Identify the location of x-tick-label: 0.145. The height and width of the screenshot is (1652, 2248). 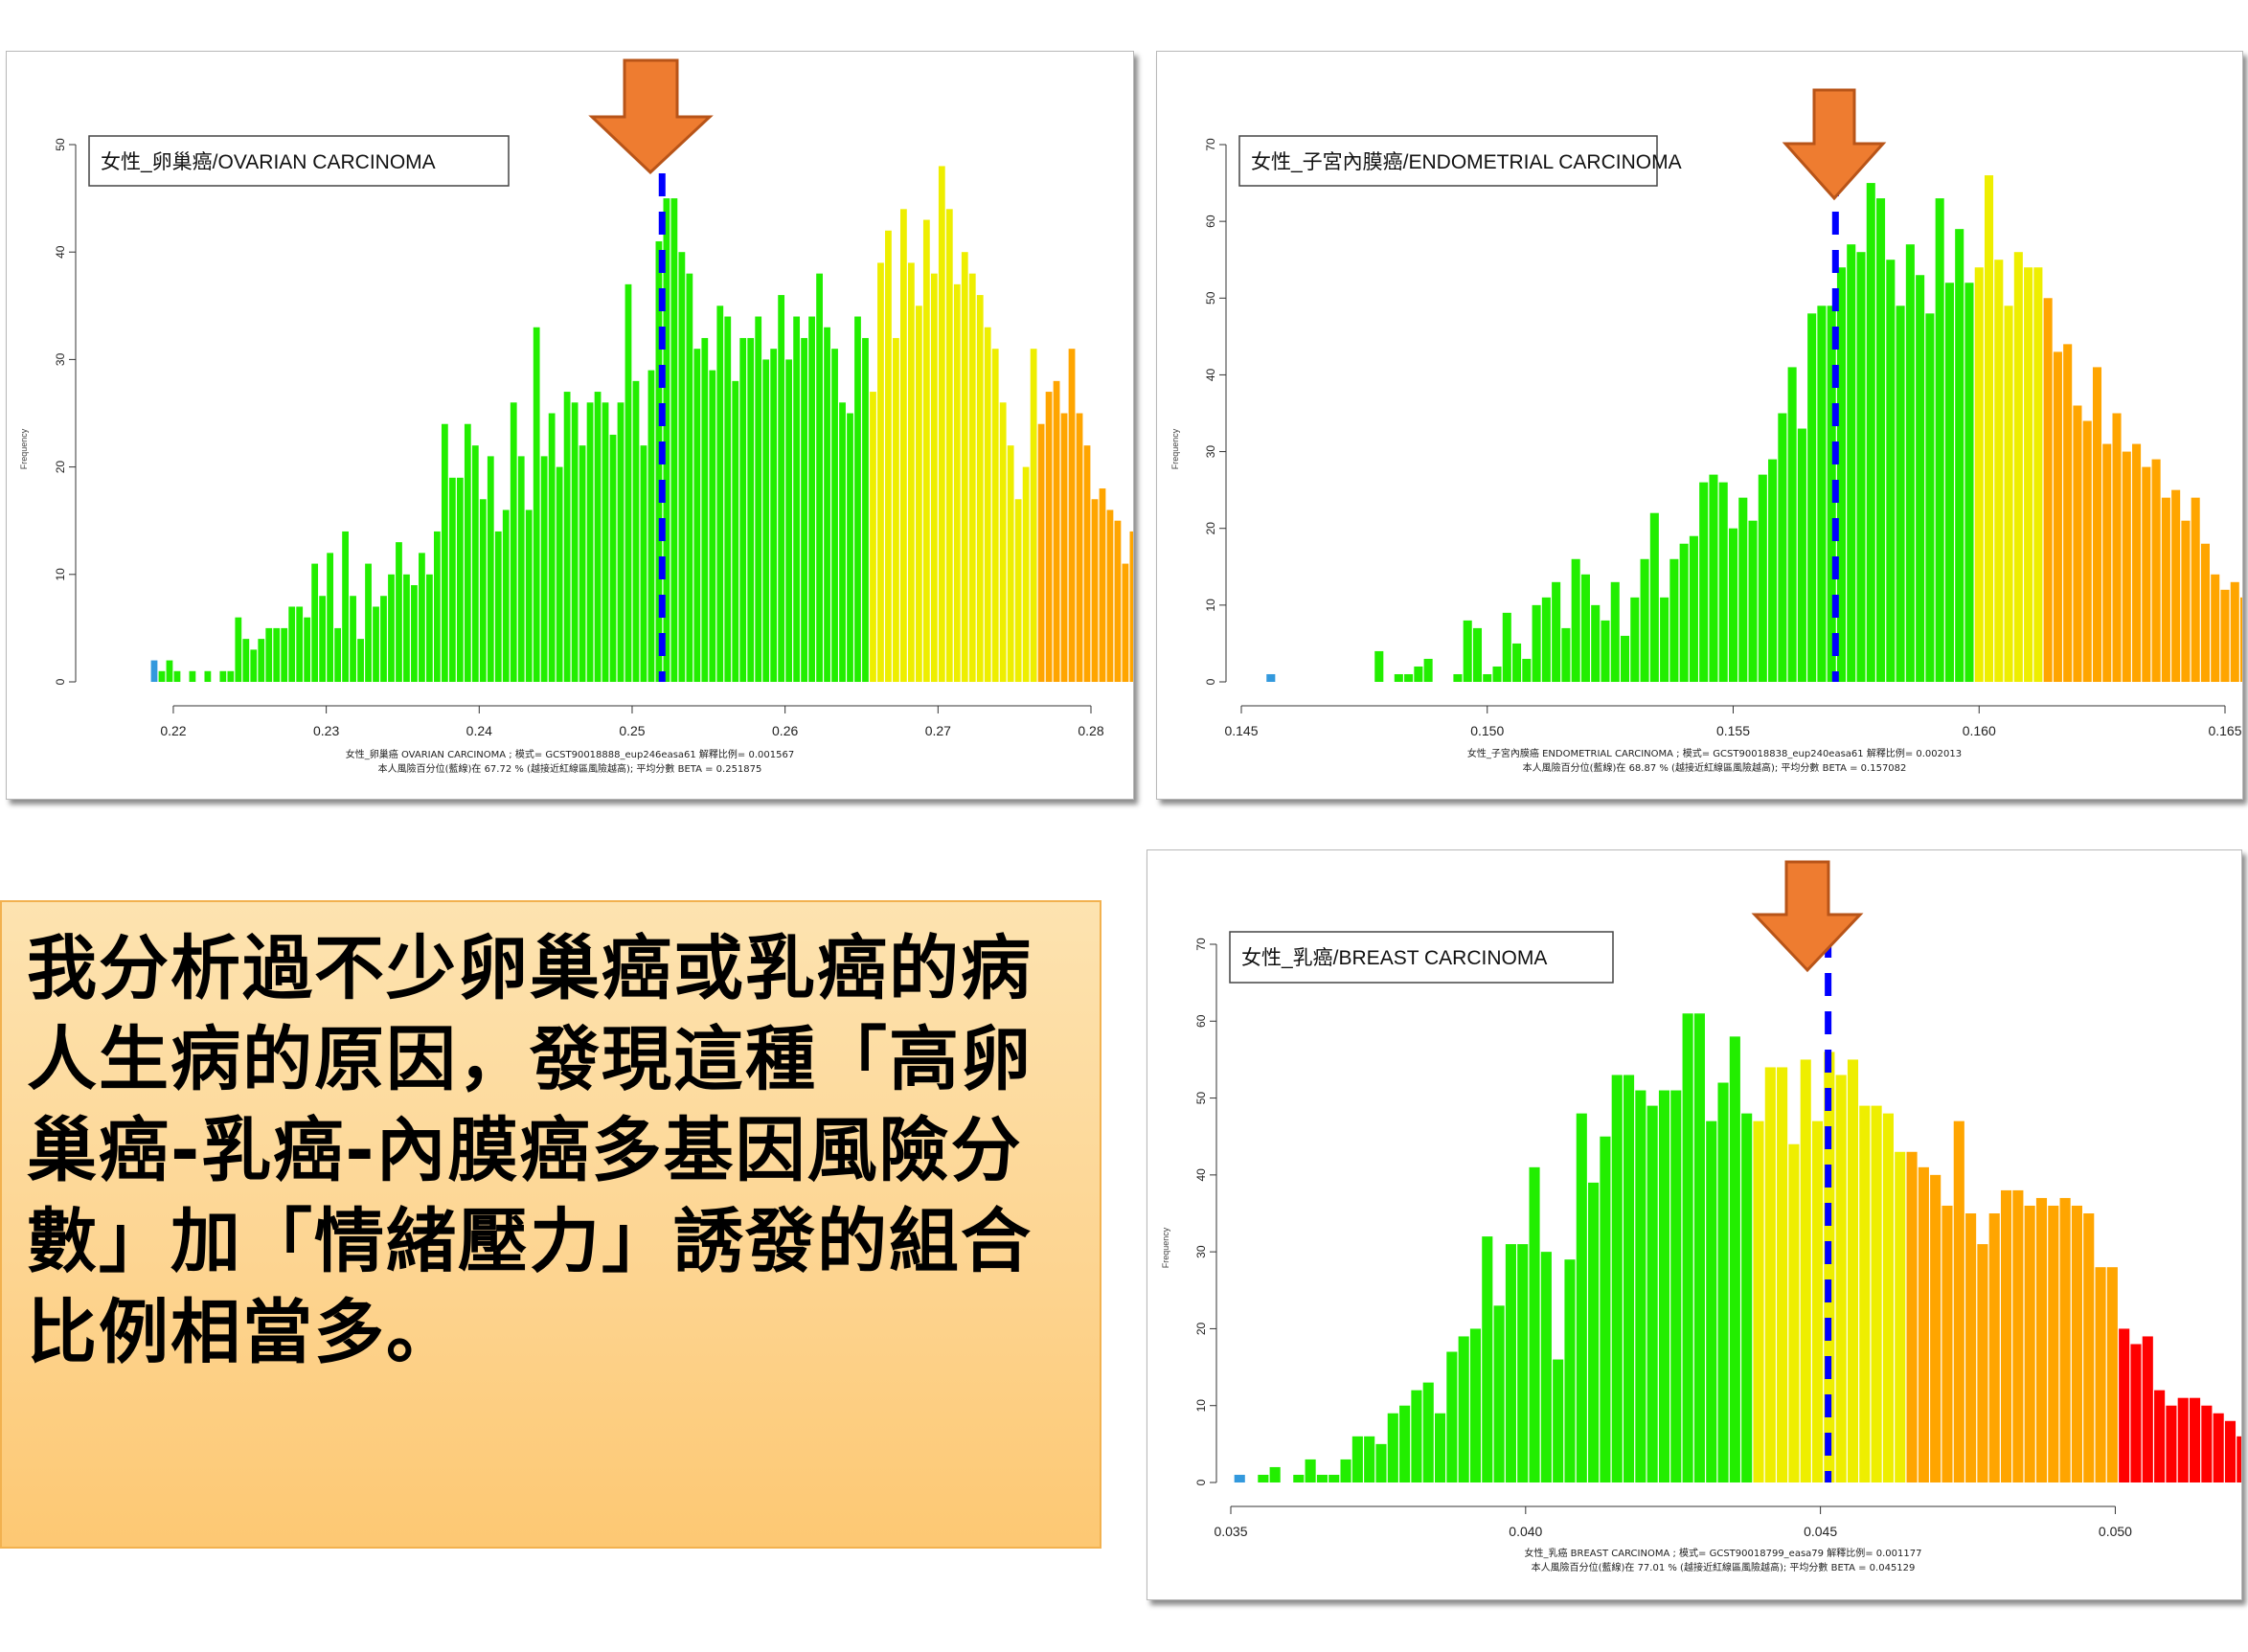
(1241, 731).